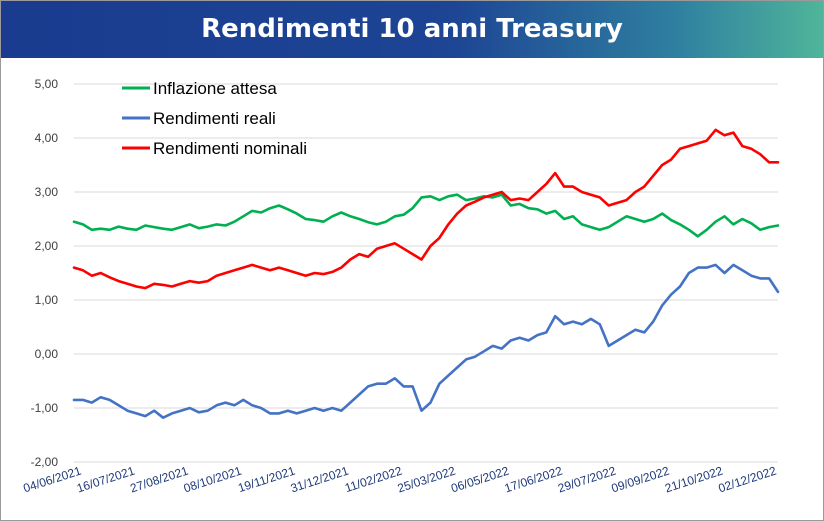 The image size is (824, 521). Describe the element at coordinates (45, 462) in the screenshot. I see `y-tick-label: -2,00` at that location.